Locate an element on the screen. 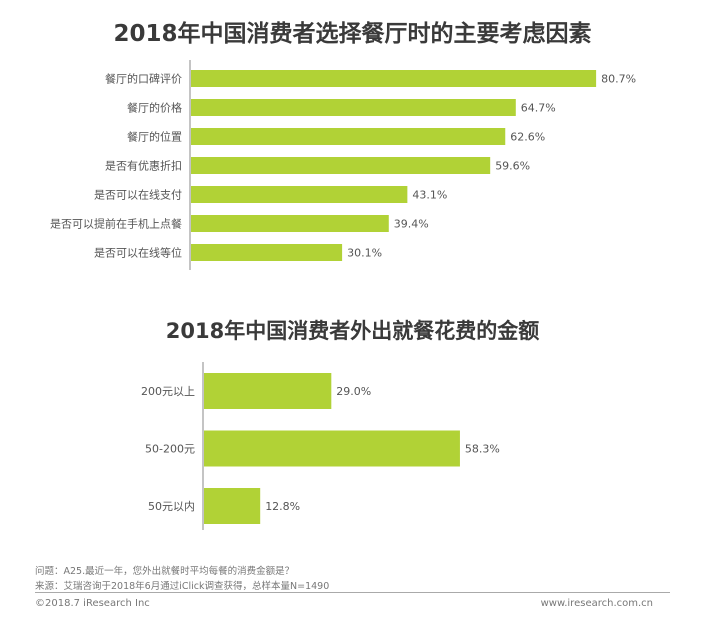 This screenshot has height=622, width=705. chart1-value-label: 80.7% is located at coordinates (618, 79).